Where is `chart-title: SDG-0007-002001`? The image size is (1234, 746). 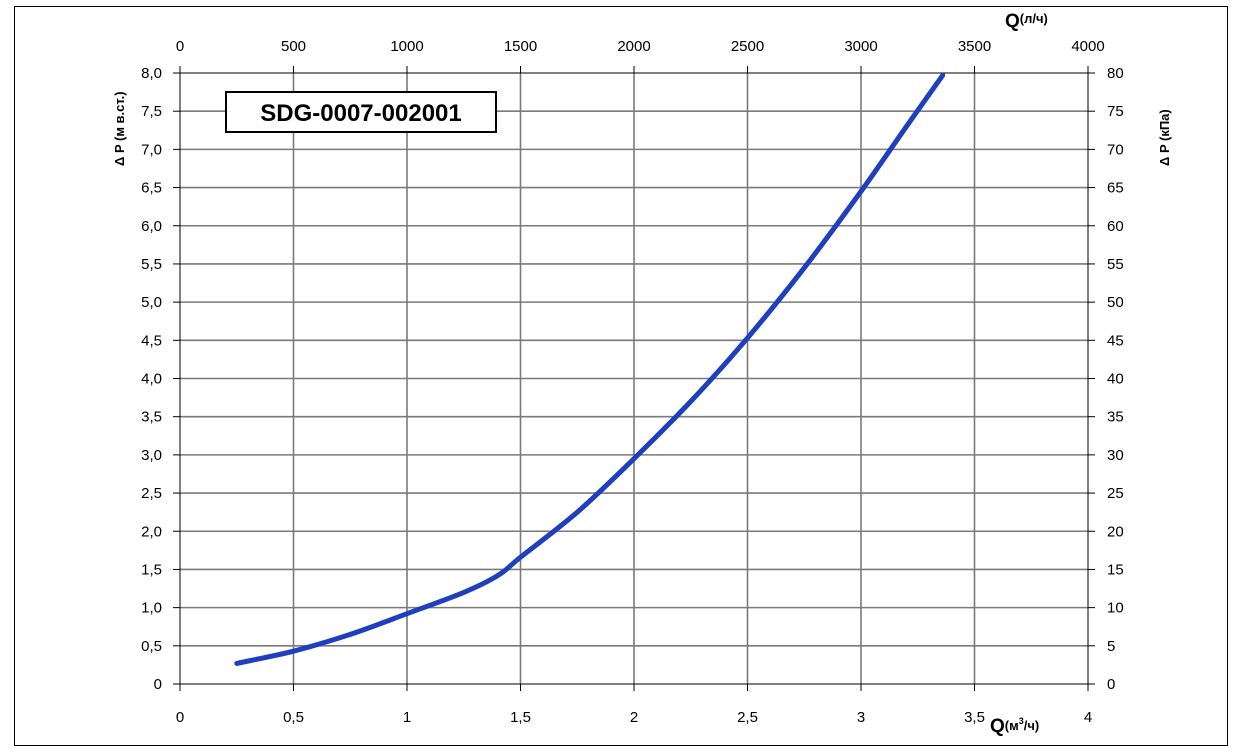
chart-title: SDG-0007-002001 is located at coordinates (360, 113).